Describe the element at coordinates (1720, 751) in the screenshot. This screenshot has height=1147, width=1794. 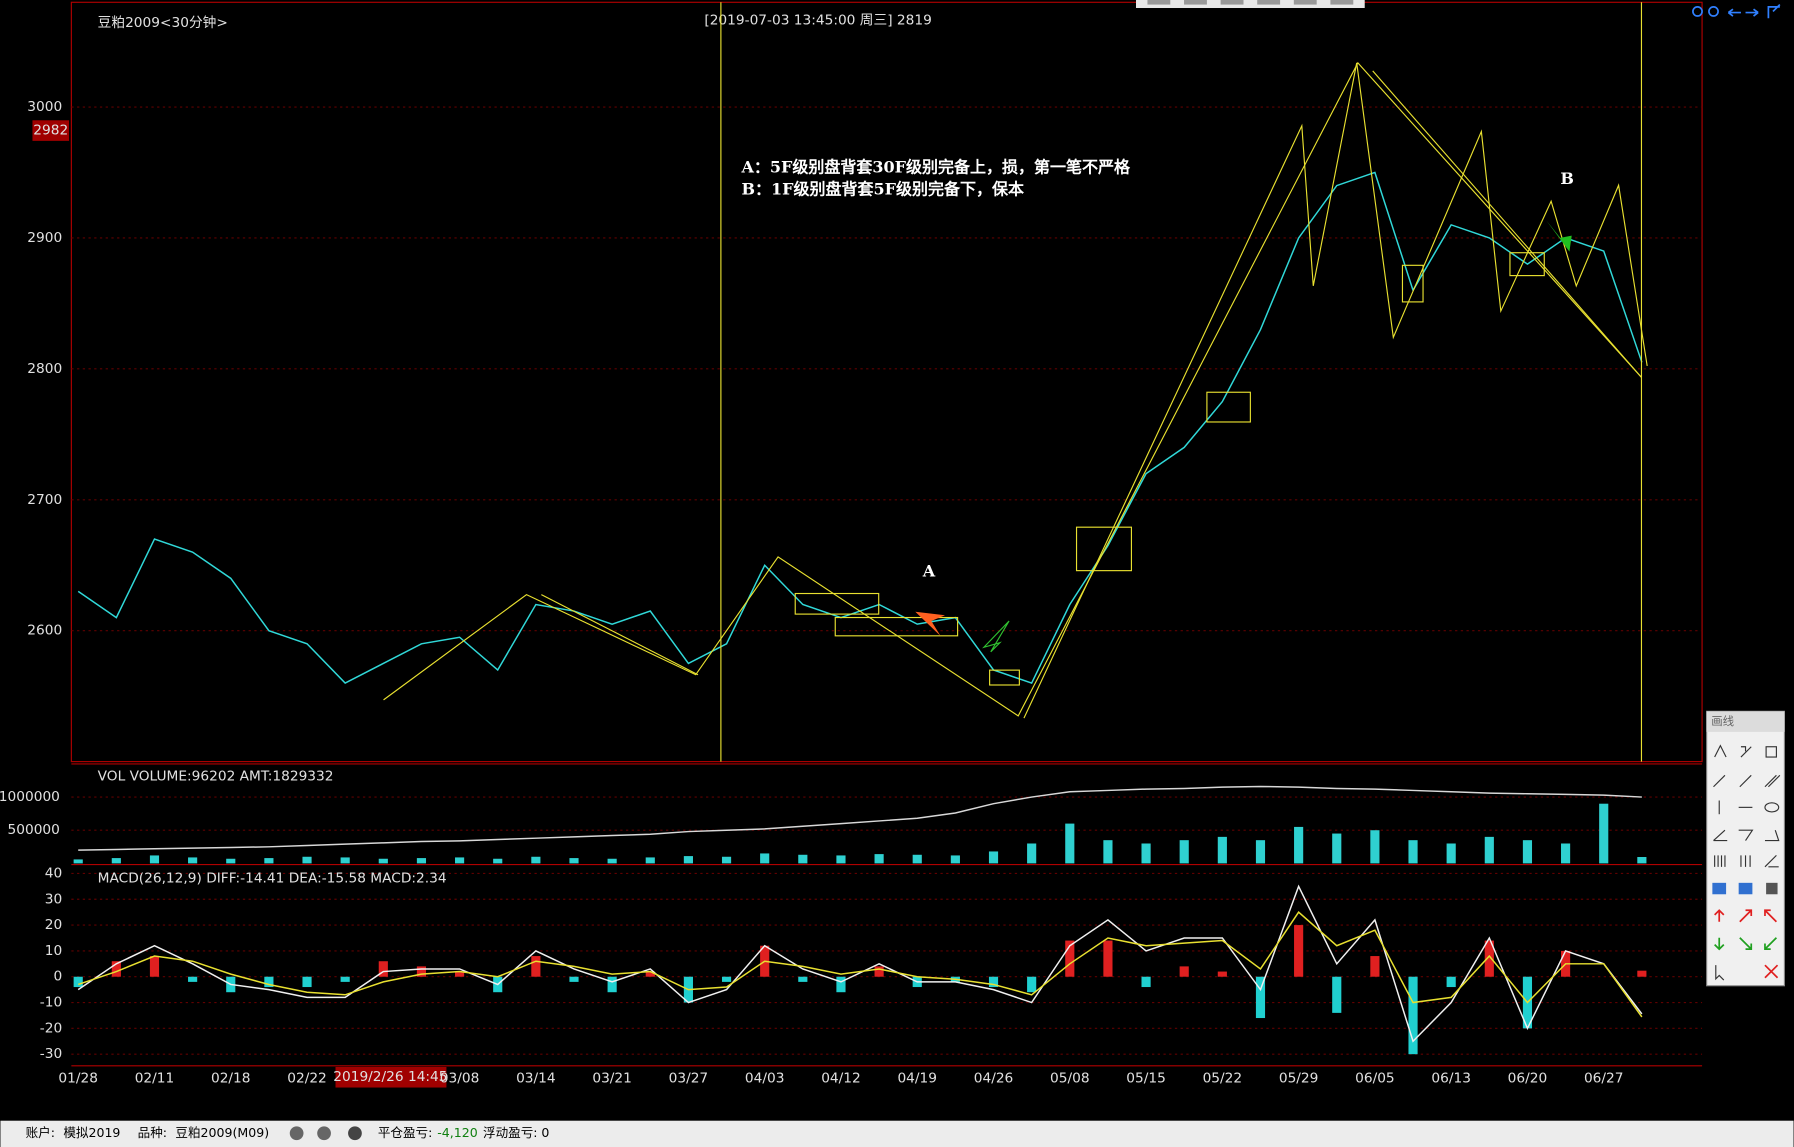
I see `tool-text` at that location.